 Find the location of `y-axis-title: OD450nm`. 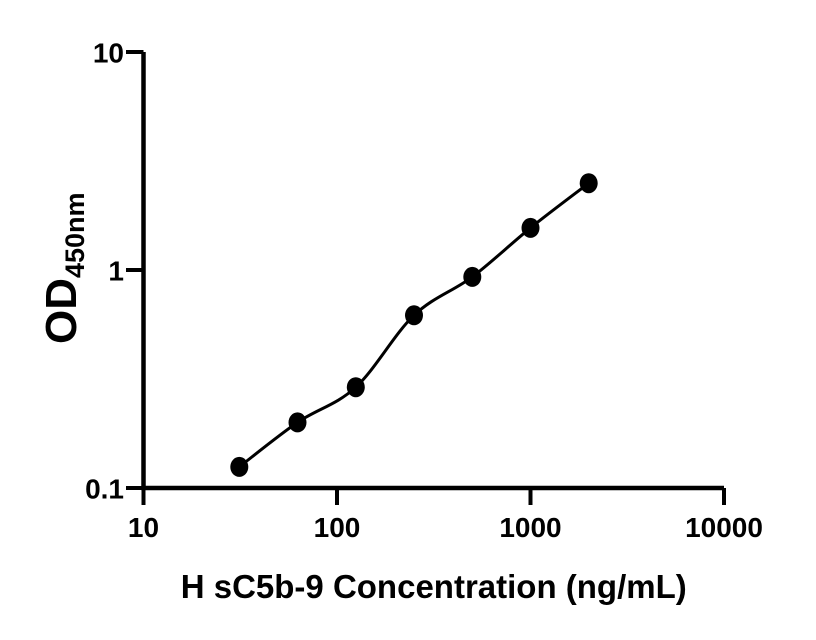

y-axis-title: OD450nm is located at coordinates (63, 268).